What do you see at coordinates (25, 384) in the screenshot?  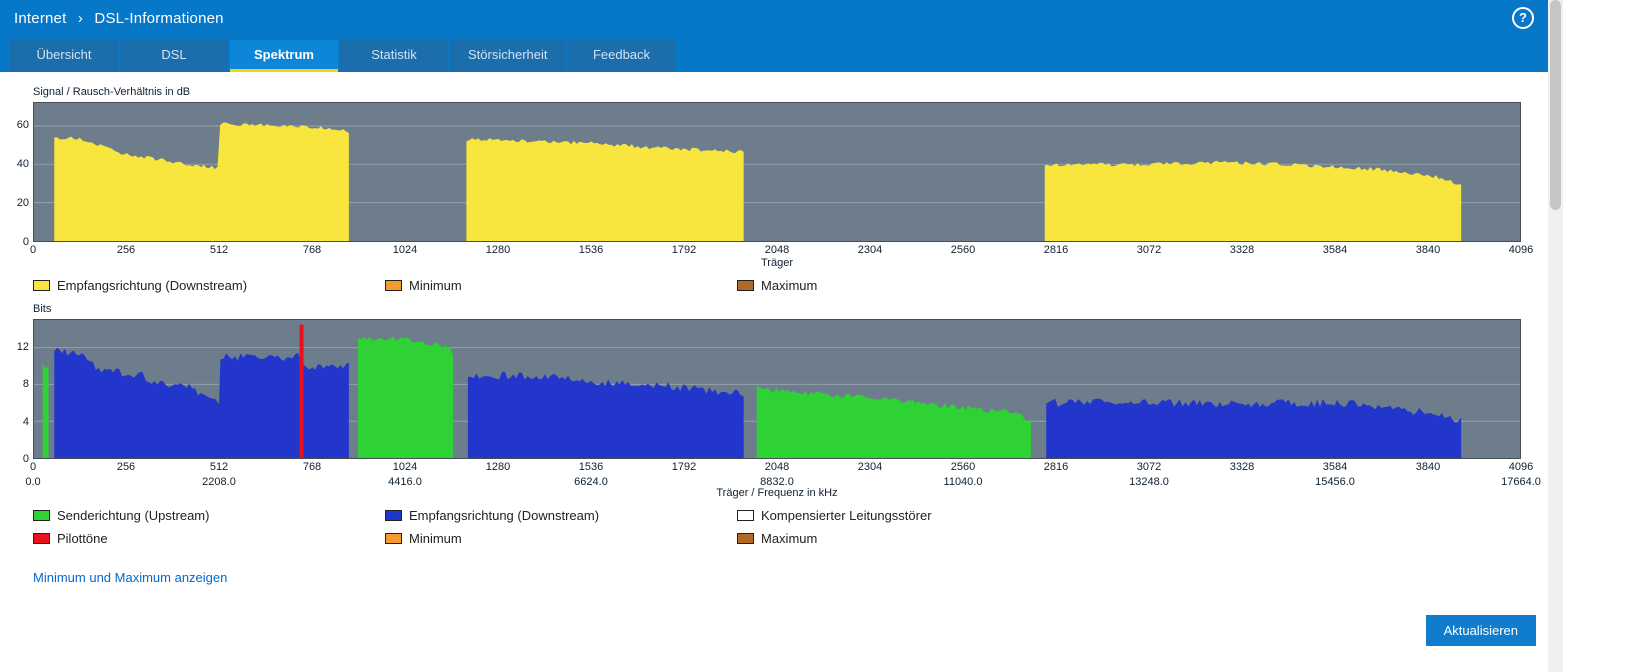 I see `y-tick-label: 8` at bounding box center [25, 384].